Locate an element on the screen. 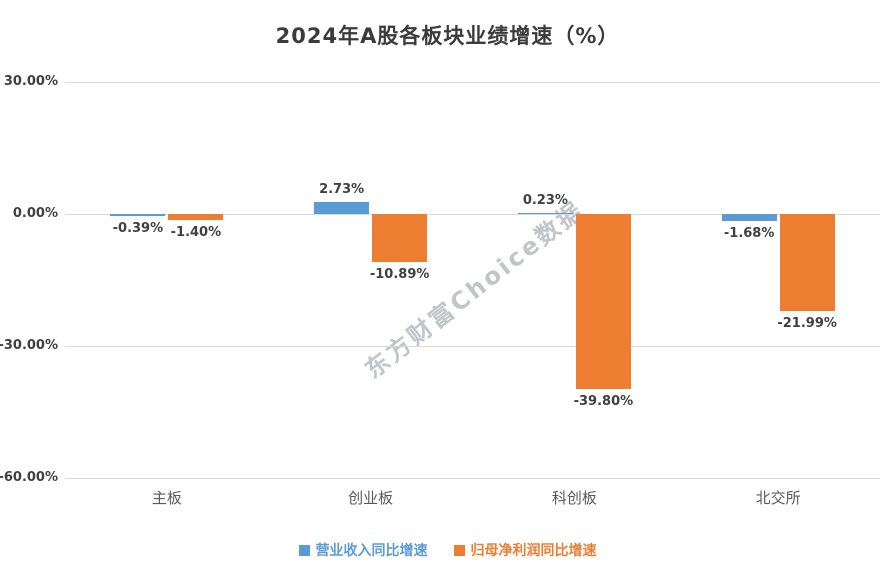 The height and width of the screenshot is (587, 895). chart-title: 2024年A股各板块业绩增速（%） is located at coordinates (447, 36).